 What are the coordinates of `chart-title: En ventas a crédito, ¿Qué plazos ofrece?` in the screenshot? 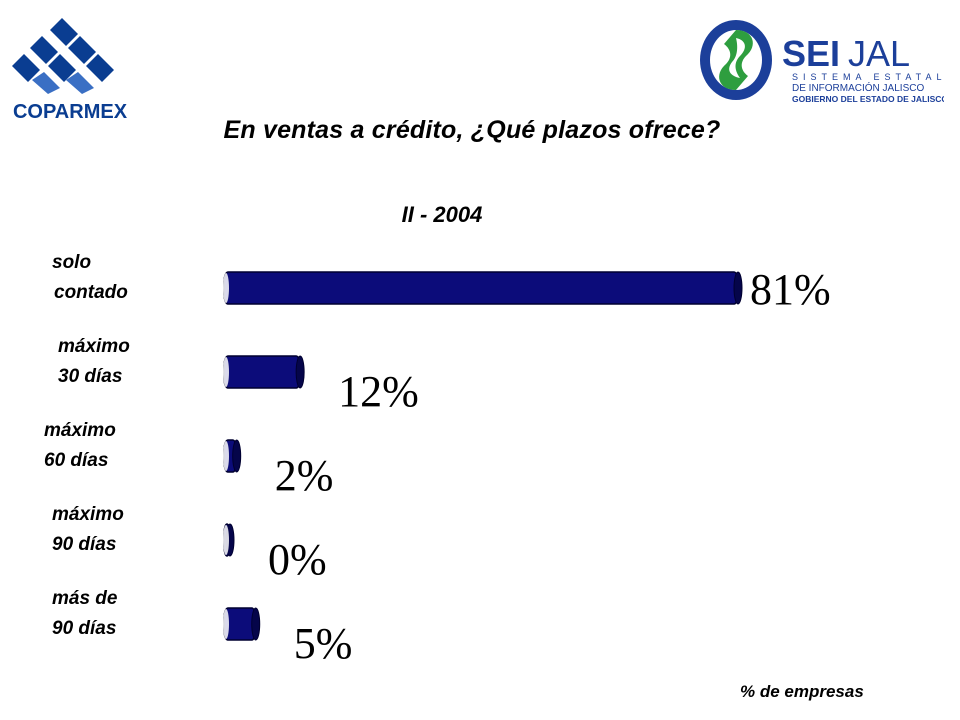 It's located at (472, 130).